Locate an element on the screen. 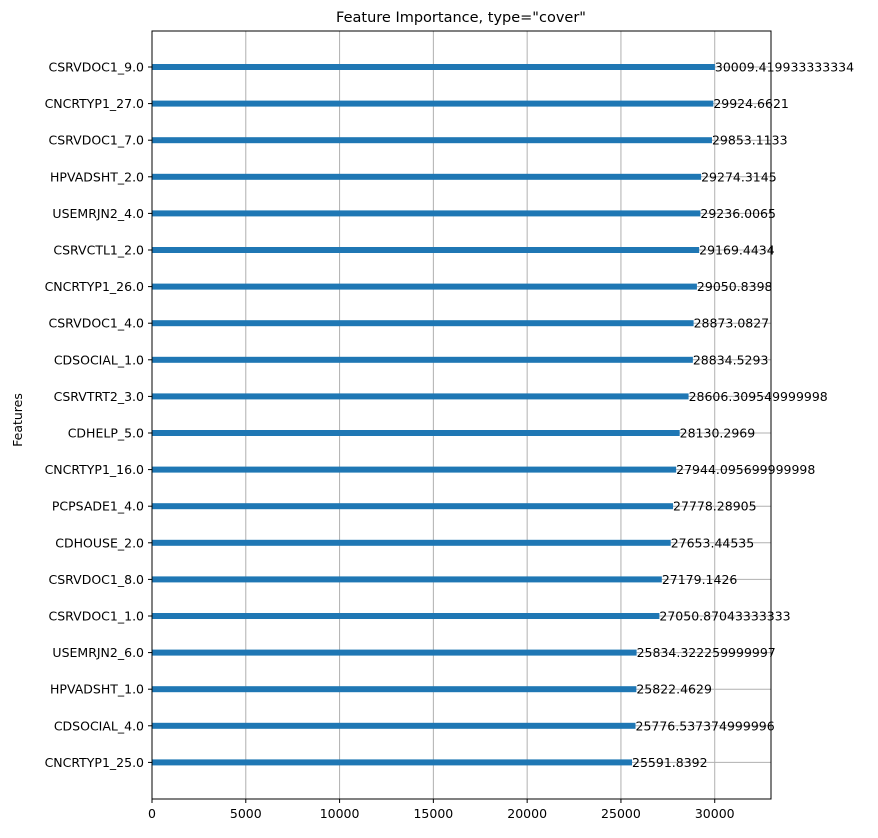 Image resolution: width=878 pixels, height=838 pixels. y-tick-label: CSRVDOC1_8.0 is located at coordinates (97, 579).